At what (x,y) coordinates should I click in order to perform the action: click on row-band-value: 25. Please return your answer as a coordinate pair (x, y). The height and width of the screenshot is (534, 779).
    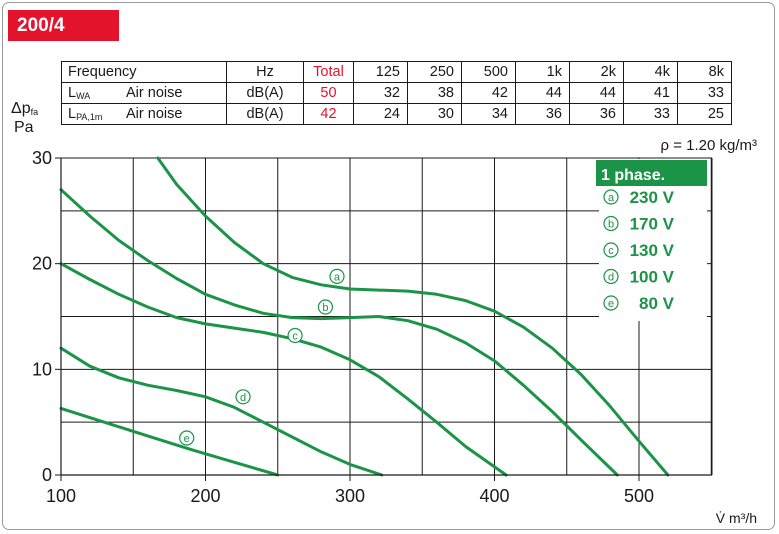
    Looking at the image, I should click on (704, 114).